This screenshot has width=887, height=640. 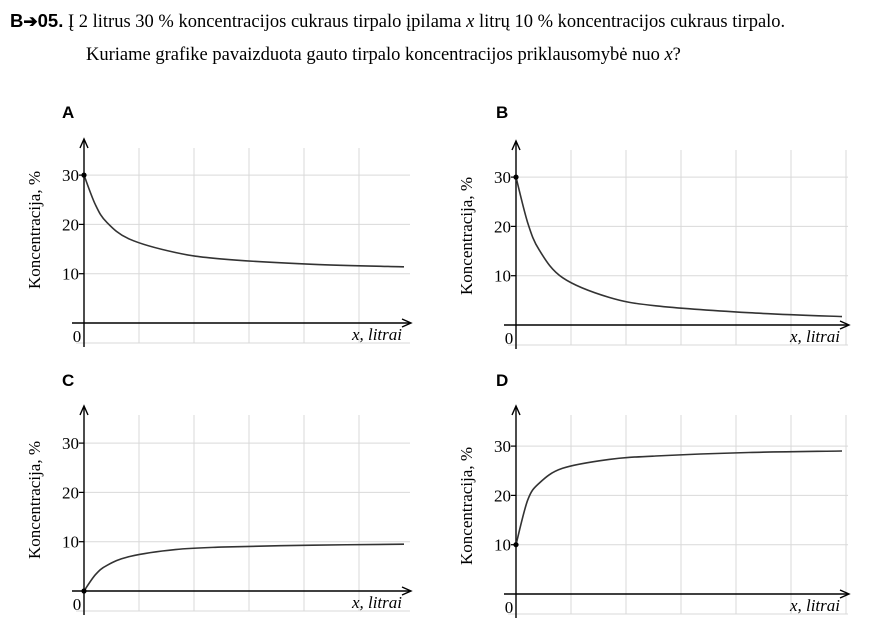 What do you see at coordinates (502, 545) in the screenshot?
I see `y-tick-label-d: 10` at bounding box center [502, 545].